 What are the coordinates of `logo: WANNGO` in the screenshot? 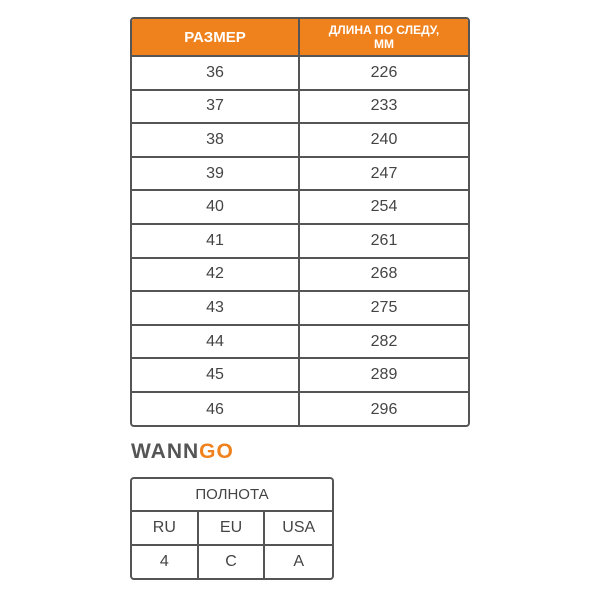 It's located at (182, 452).